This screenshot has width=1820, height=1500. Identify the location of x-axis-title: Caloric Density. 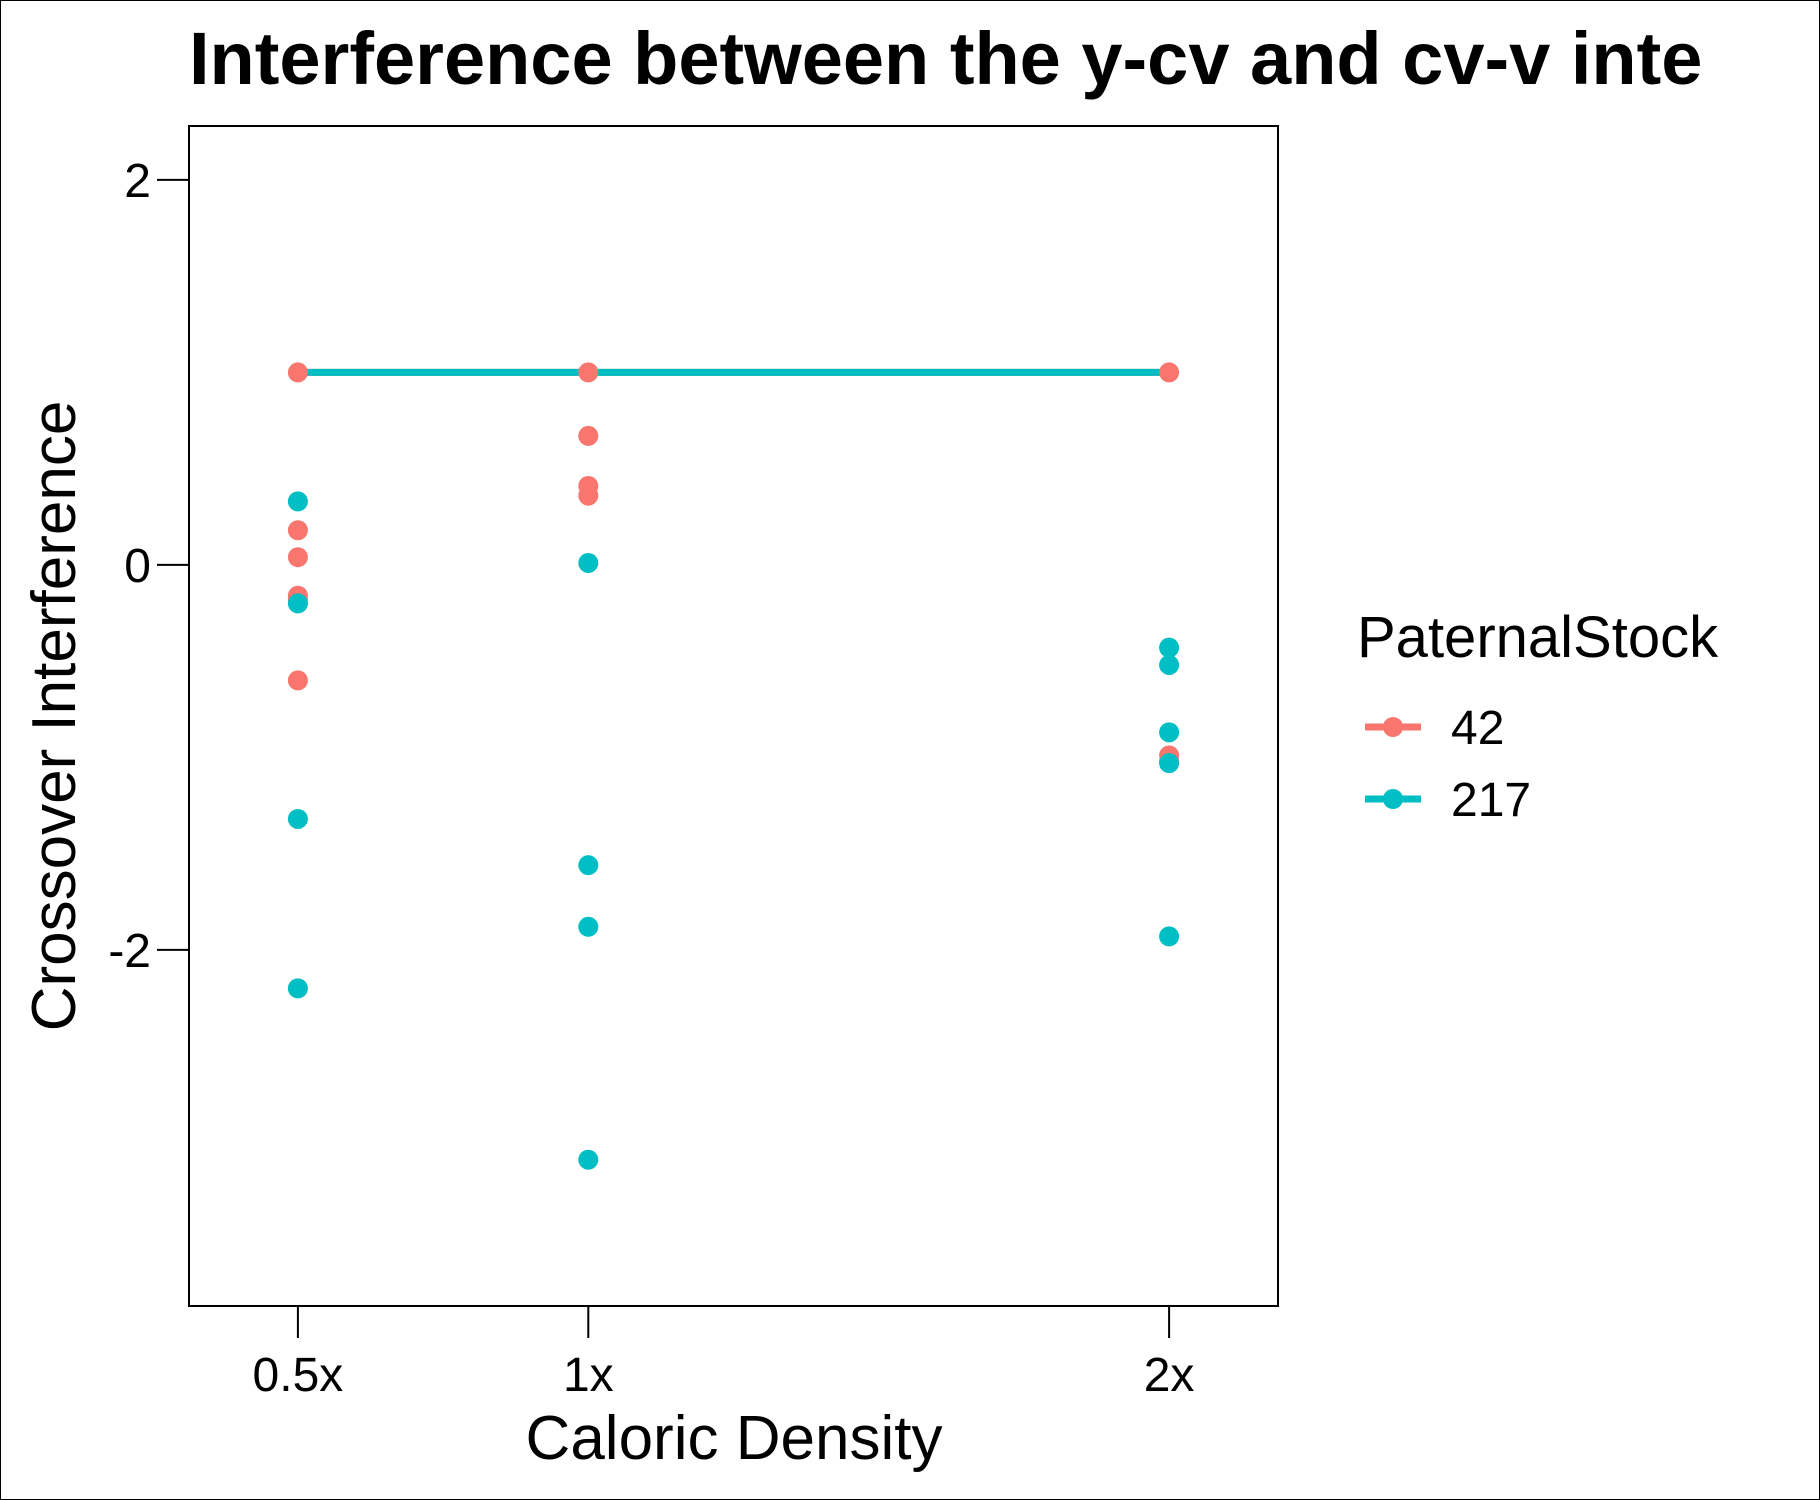
(734, 1438).